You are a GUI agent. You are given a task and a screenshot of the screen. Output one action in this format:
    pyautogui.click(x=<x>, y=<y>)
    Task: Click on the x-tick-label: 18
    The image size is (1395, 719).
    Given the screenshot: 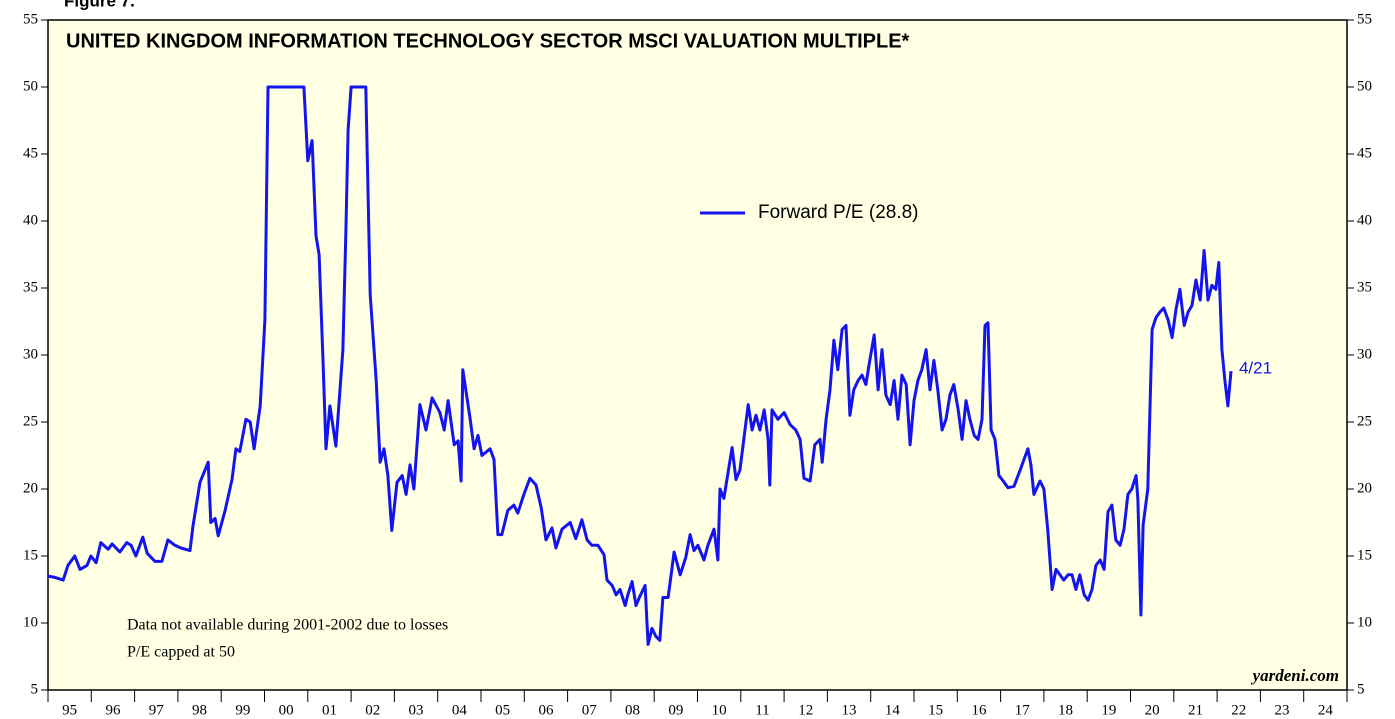 What is the action you would take?
    pyautogui.click(x=1065, y=710)
    